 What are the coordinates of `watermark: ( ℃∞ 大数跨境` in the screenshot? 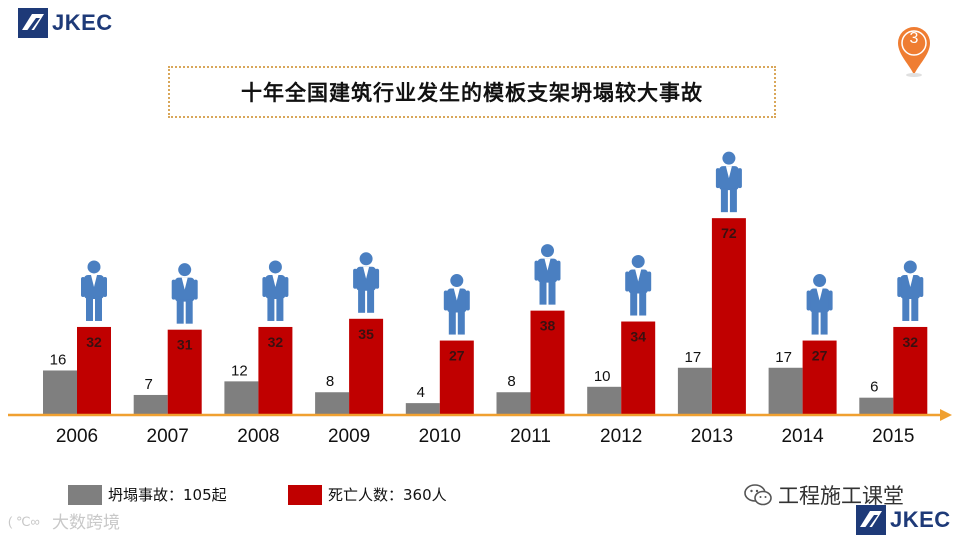 It's located at (64, 520).